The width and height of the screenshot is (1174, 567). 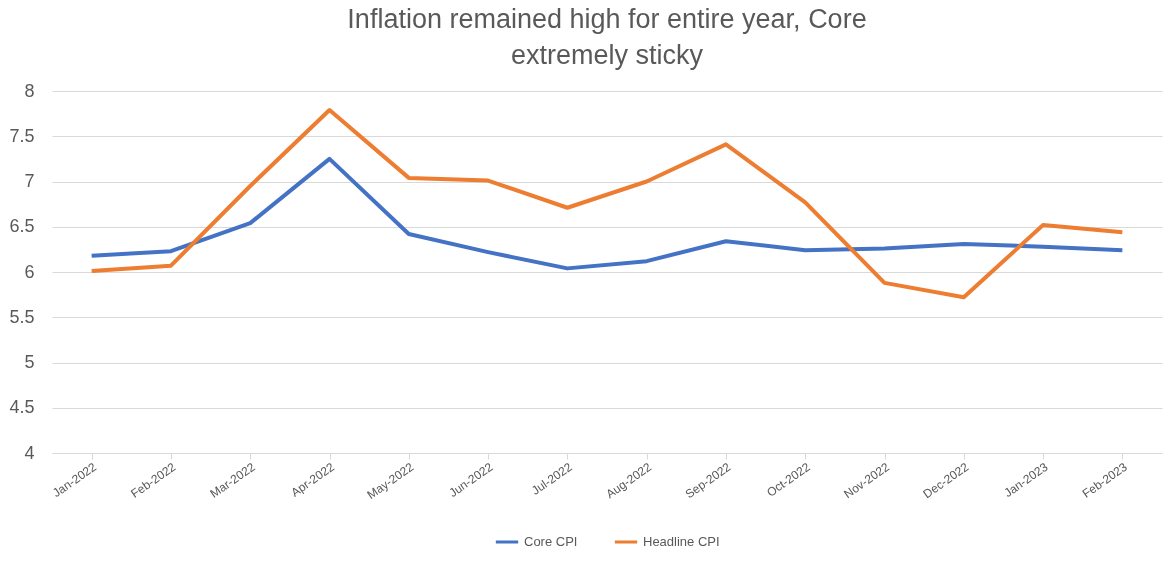 I want to click on chart-title: Inflation remained high for entire year, Core extremely sticky, so click(x=607, y=37).